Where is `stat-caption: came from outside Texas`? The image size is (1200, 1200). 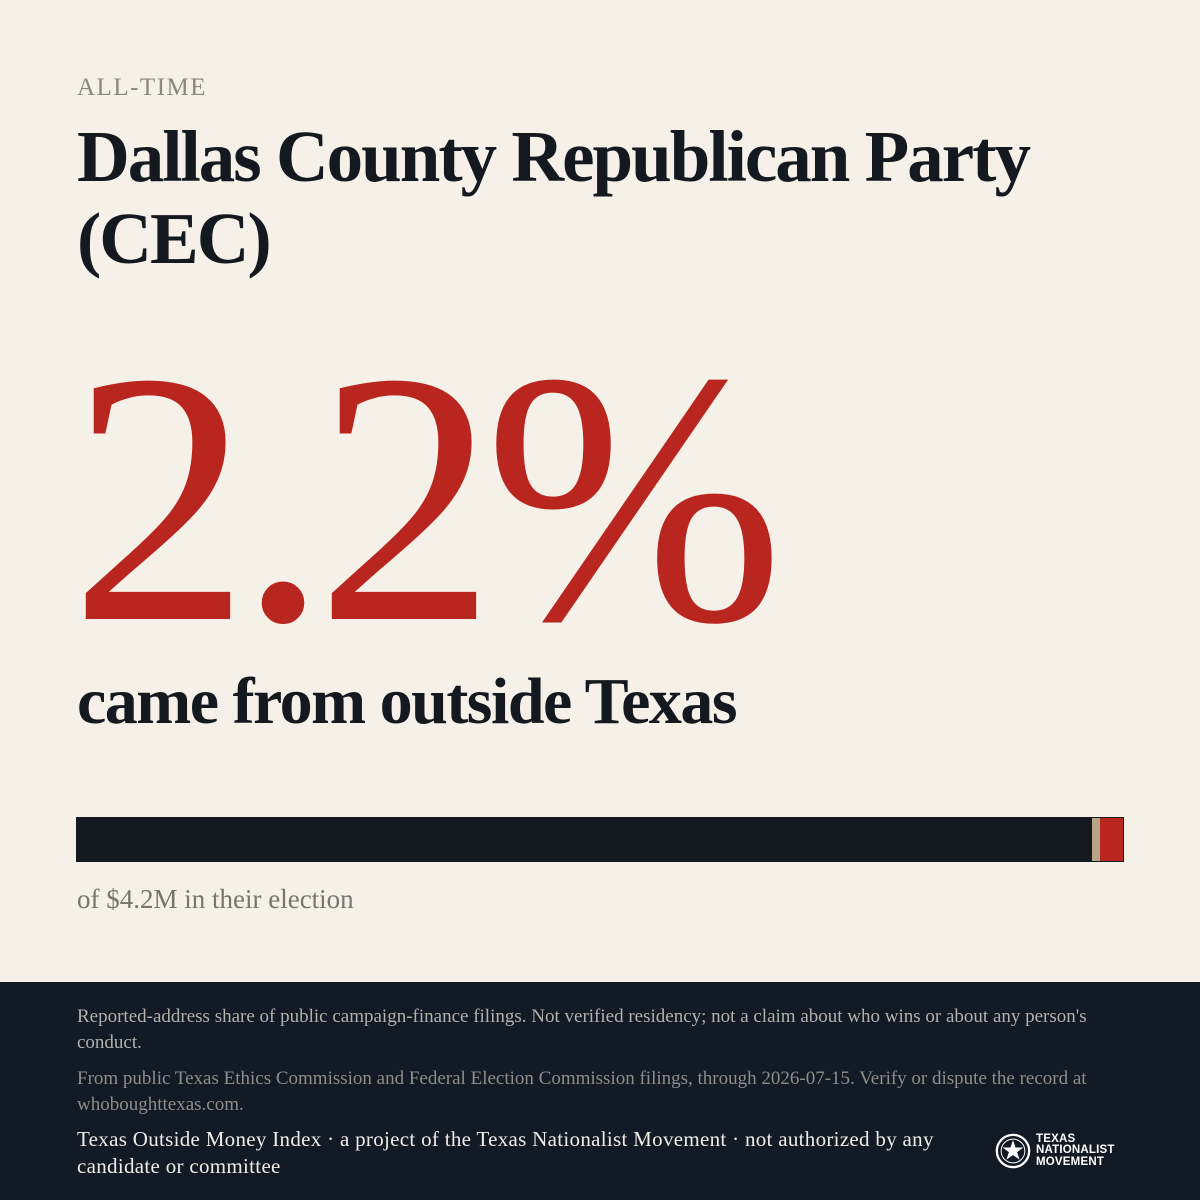
stat-caption: came from outside Texas is located at coordinates (407, 701).